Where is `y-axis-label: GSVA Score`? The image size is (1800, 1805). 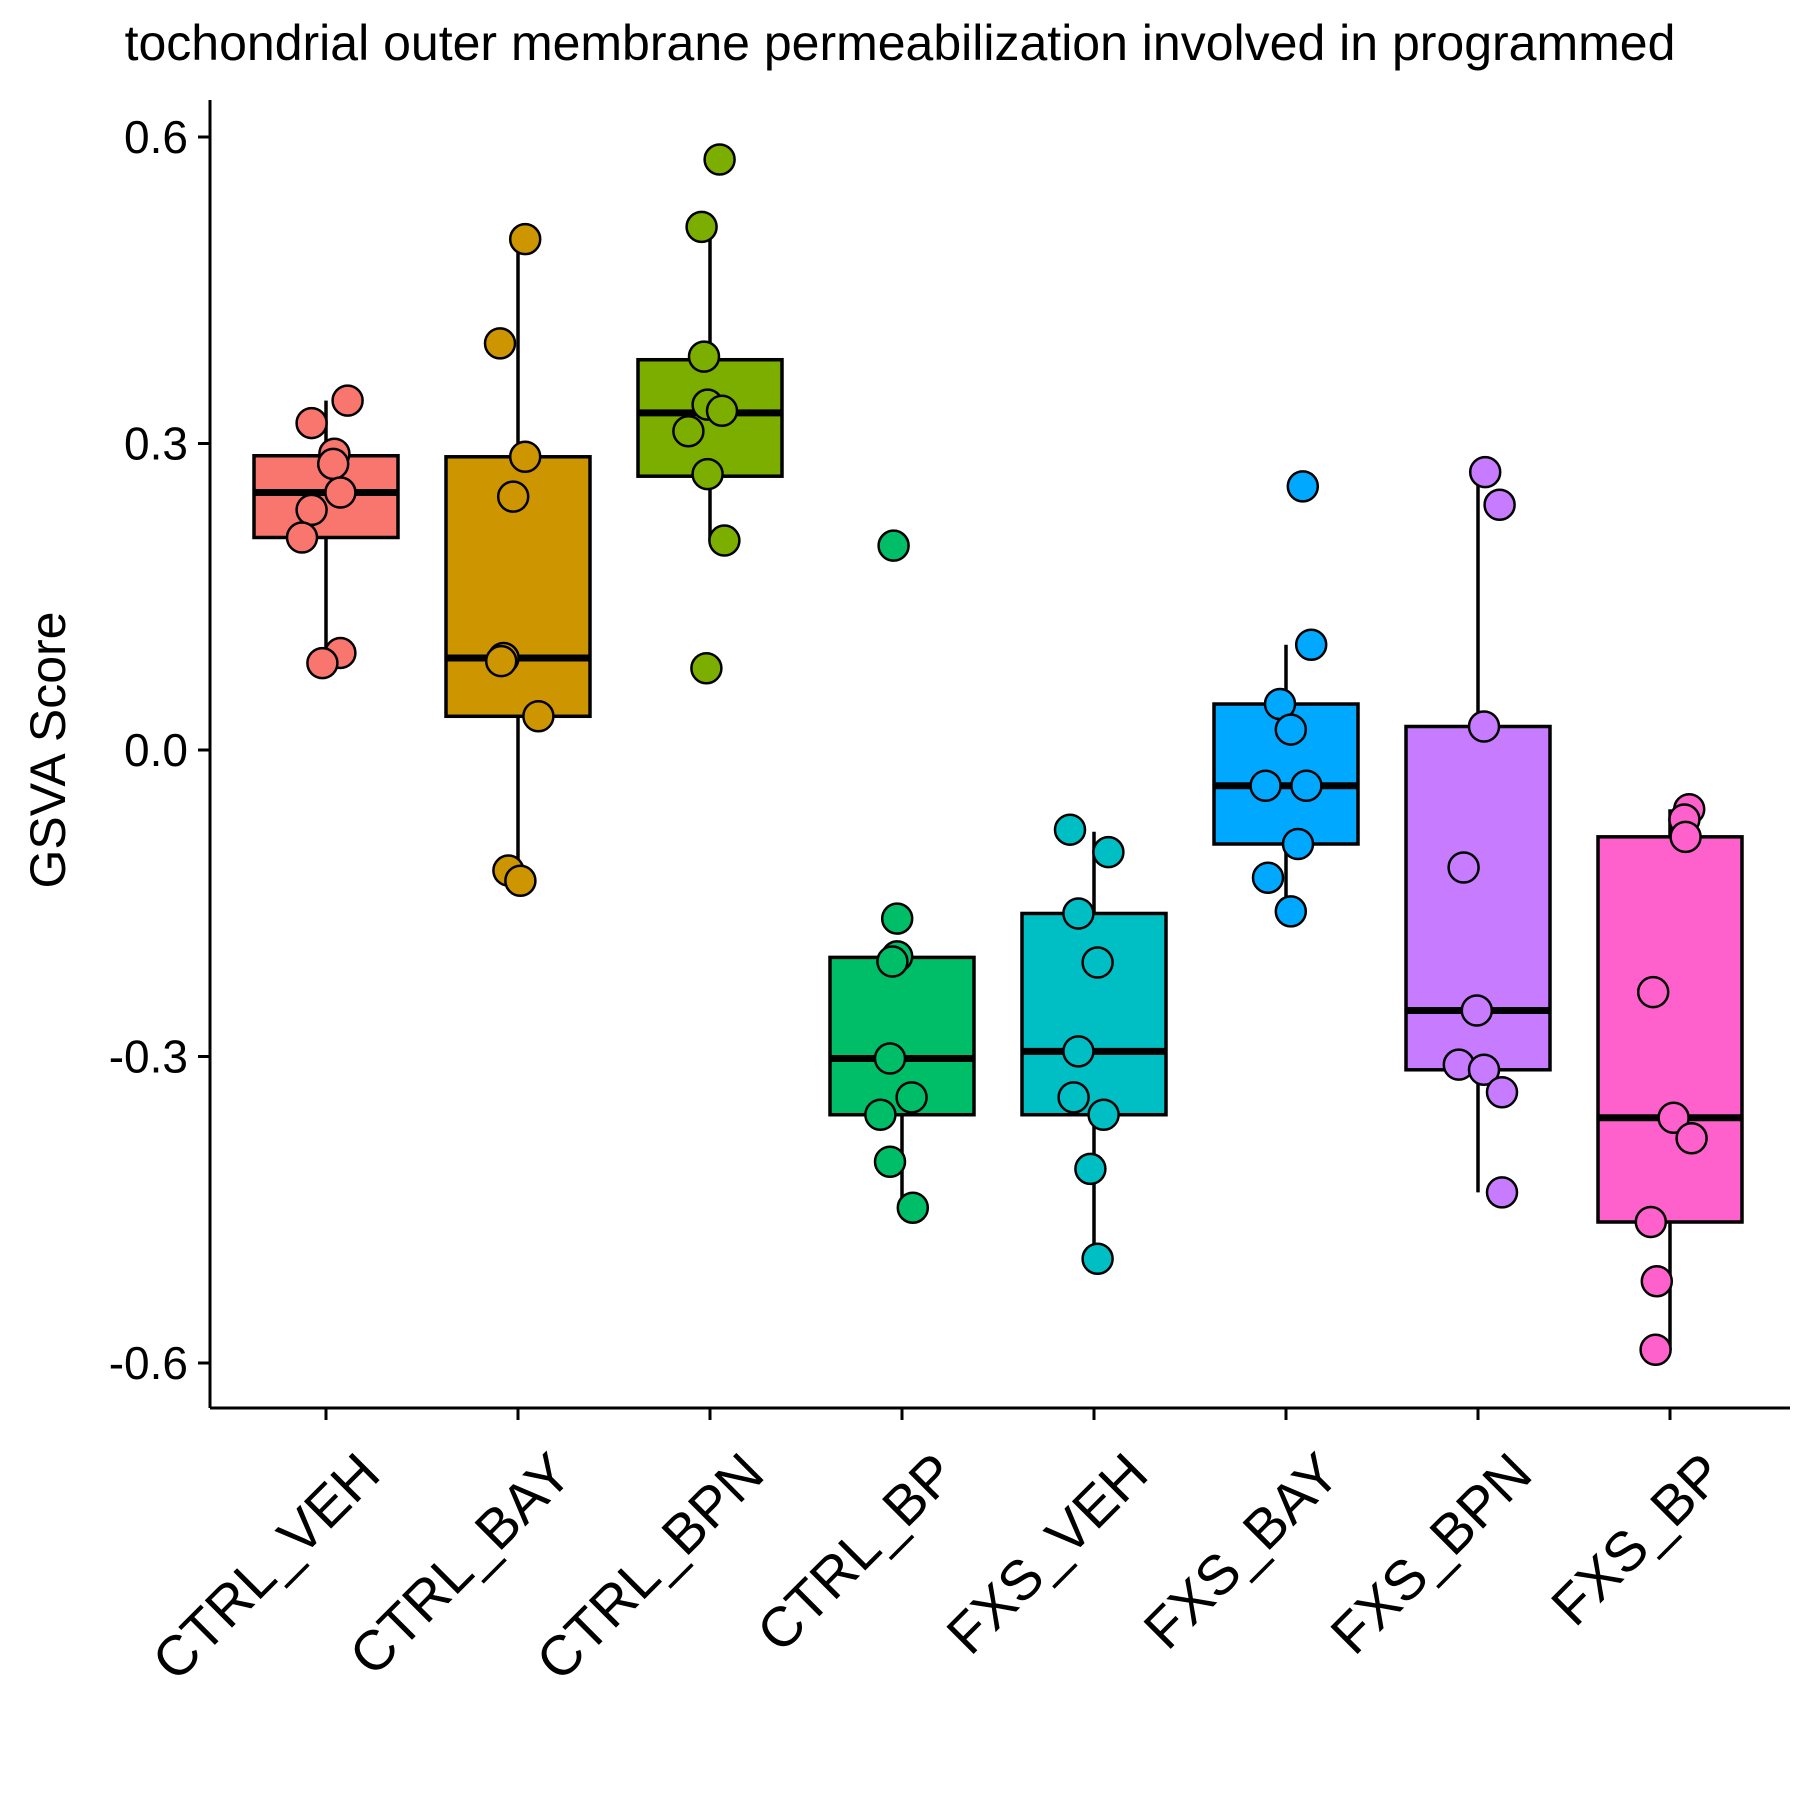 y-axis-label: GSVA Score is located at coordinates (48, 750).